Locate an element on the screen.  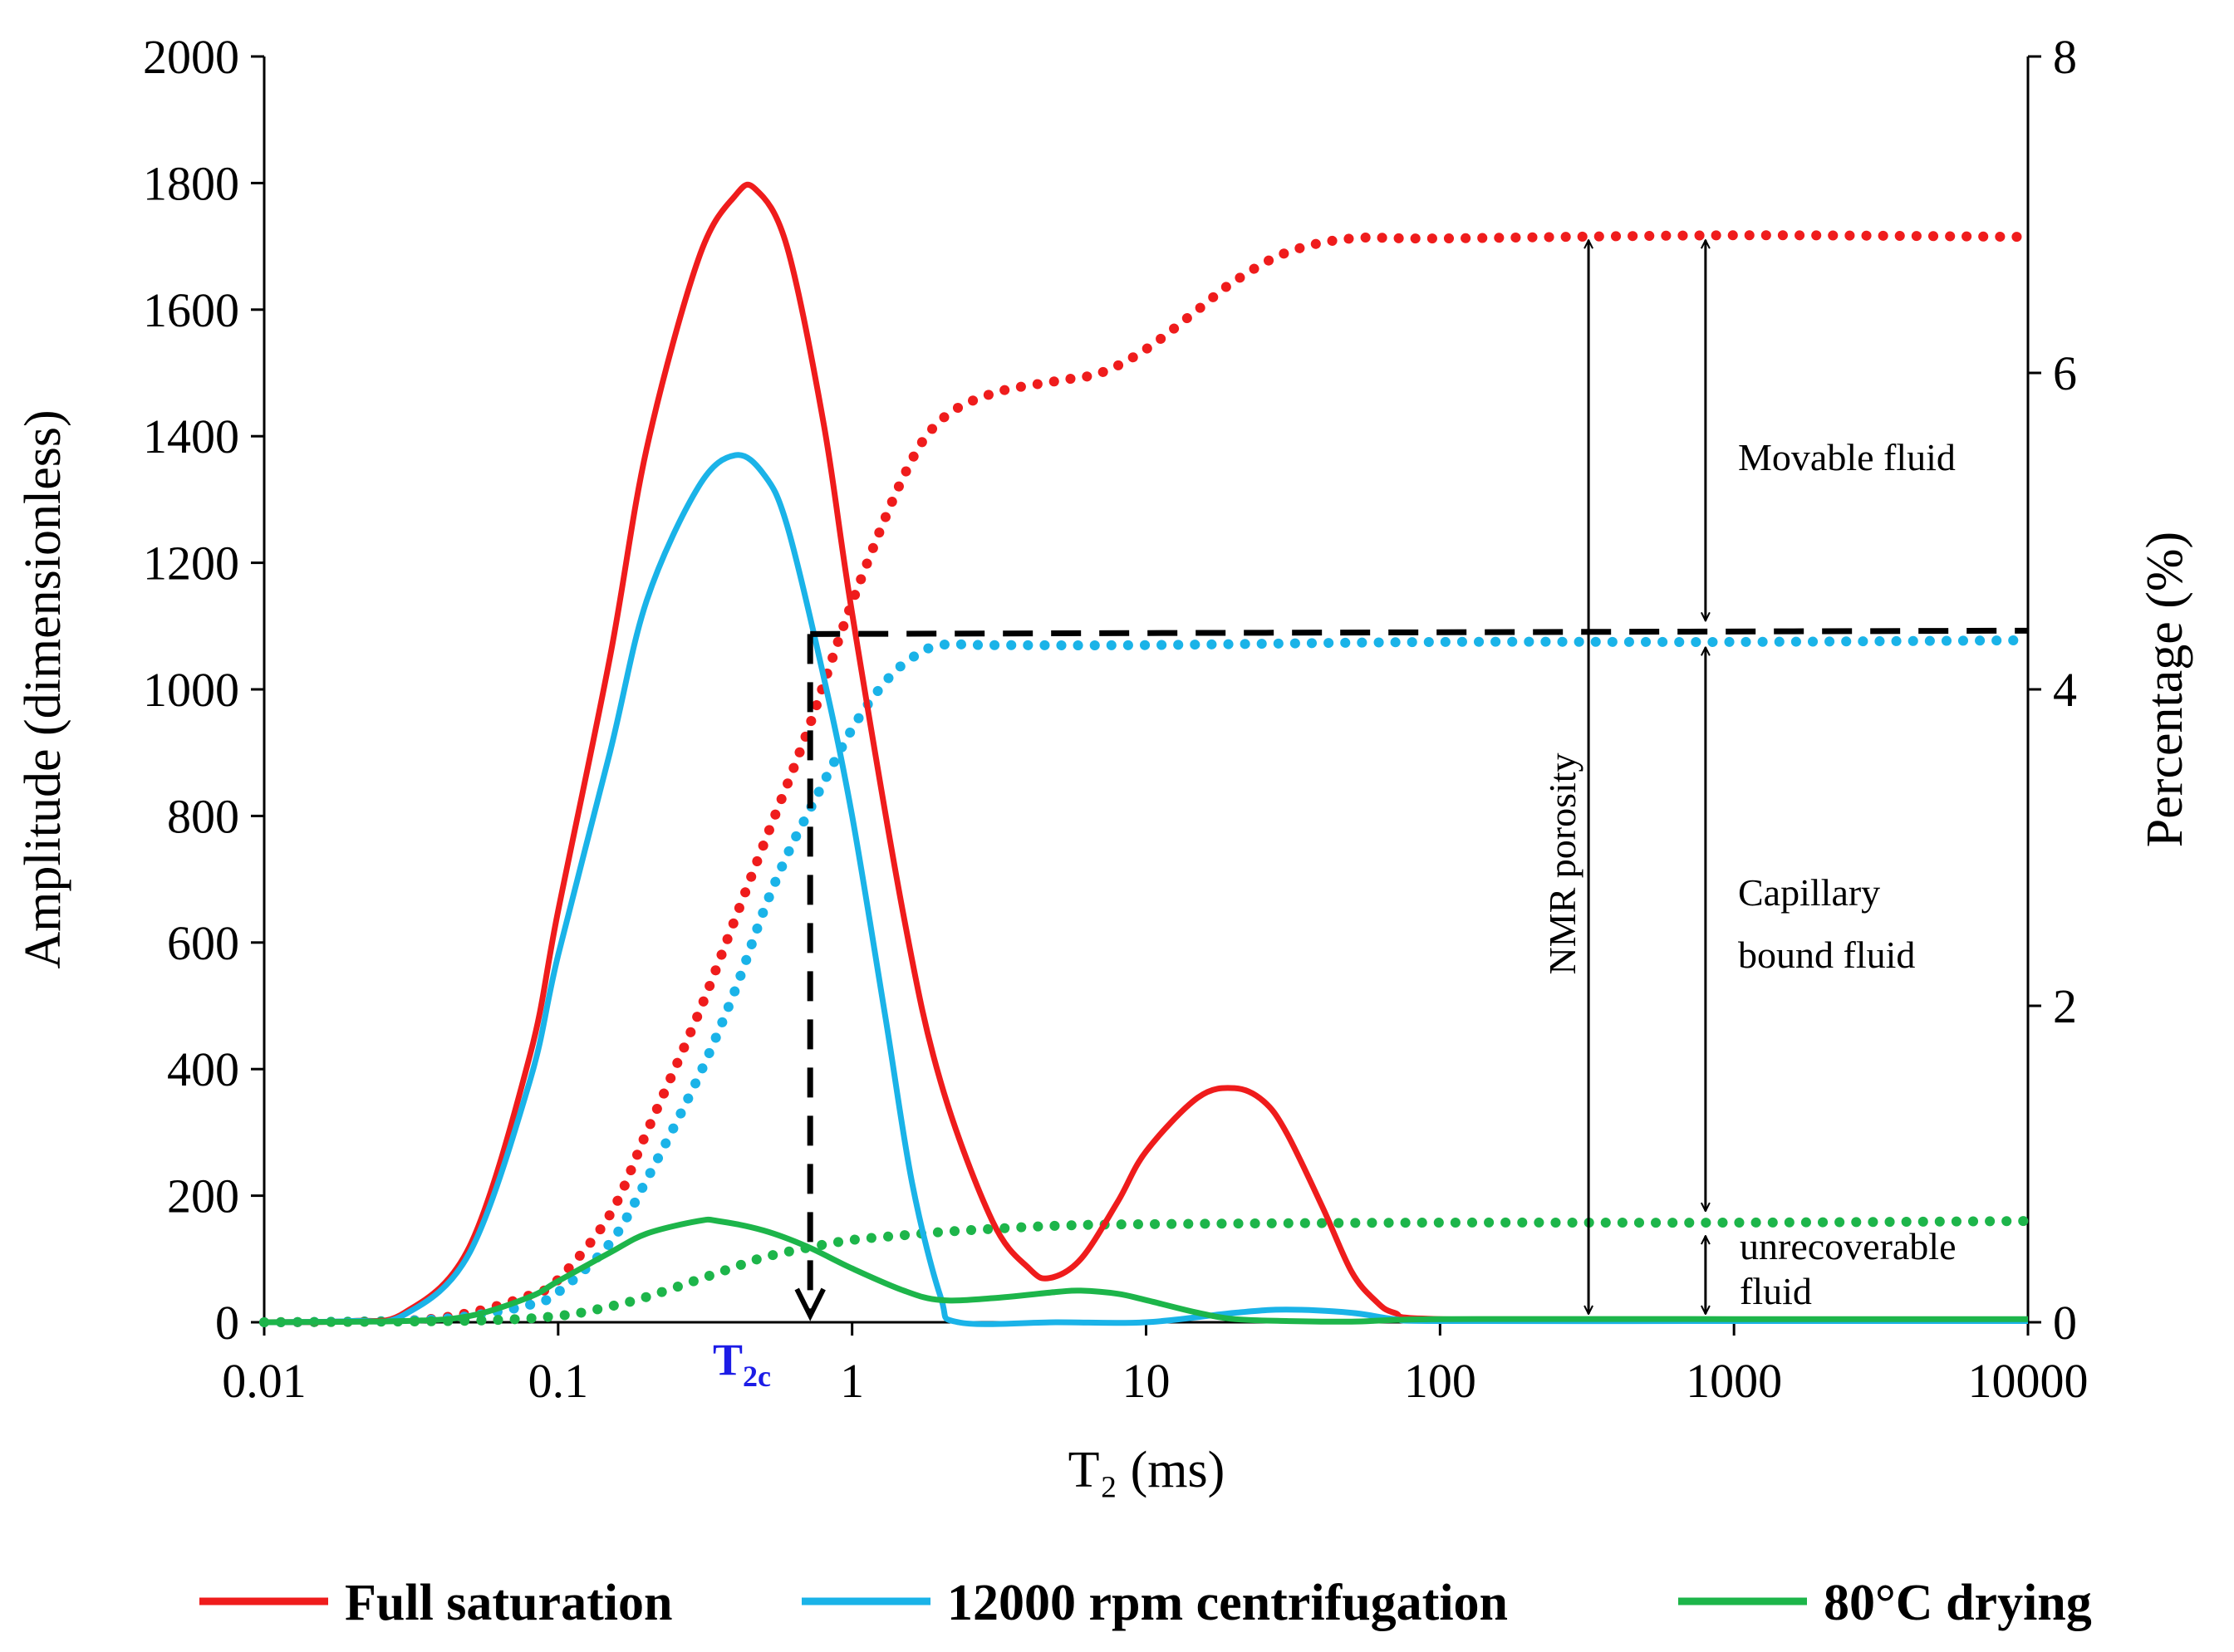
right-y-tick-label: 0 is located at coordinates (2065, 1323).